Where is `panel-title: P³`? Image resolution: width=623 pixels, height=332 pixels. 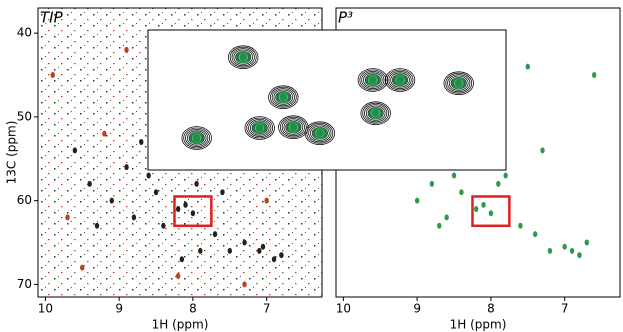
panel-title: P³ is located at coordinates (345, 18).